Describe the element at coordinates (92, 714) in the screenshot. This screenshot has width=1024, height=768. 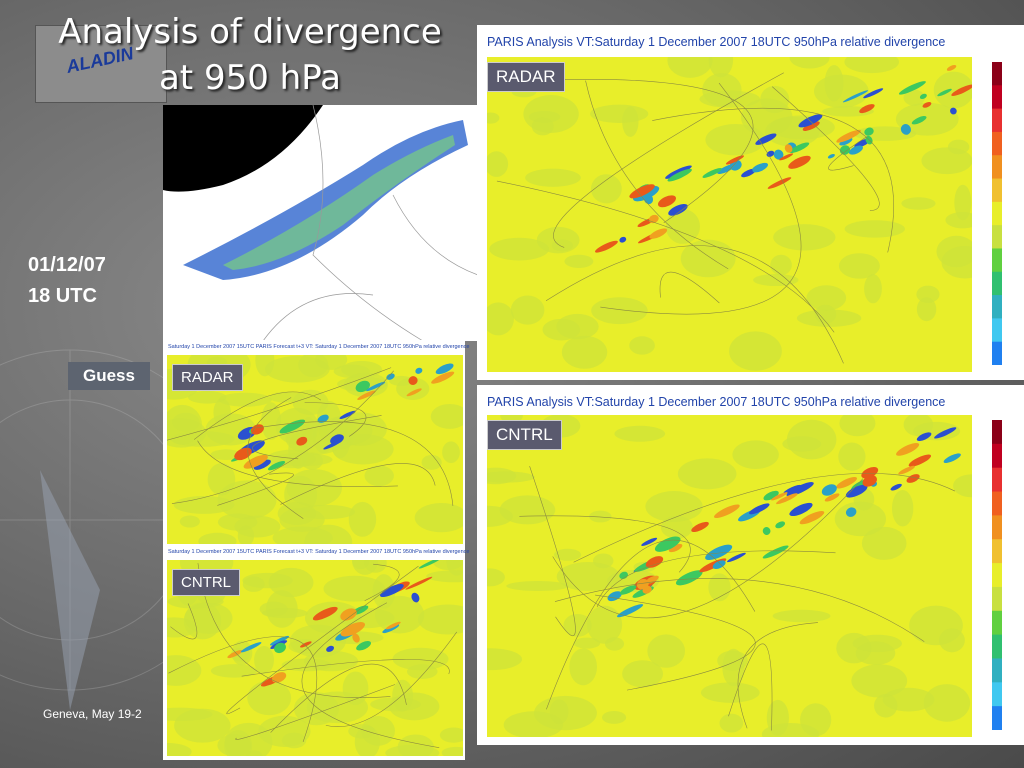
I see `footer: Geneva, May 19-2` at that location.